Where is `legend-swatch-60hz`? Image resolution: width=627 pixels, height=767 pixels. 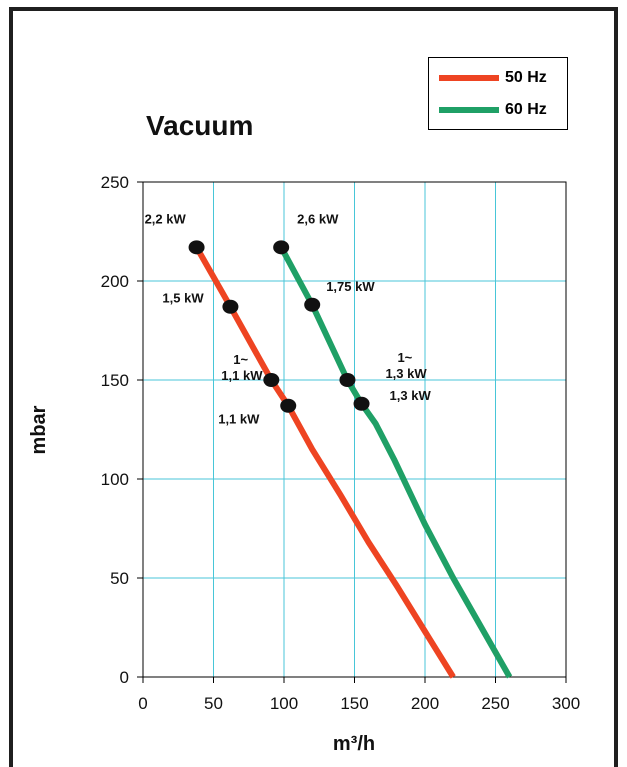 legend-swatch-60hz is located at coordinates (469, 110).